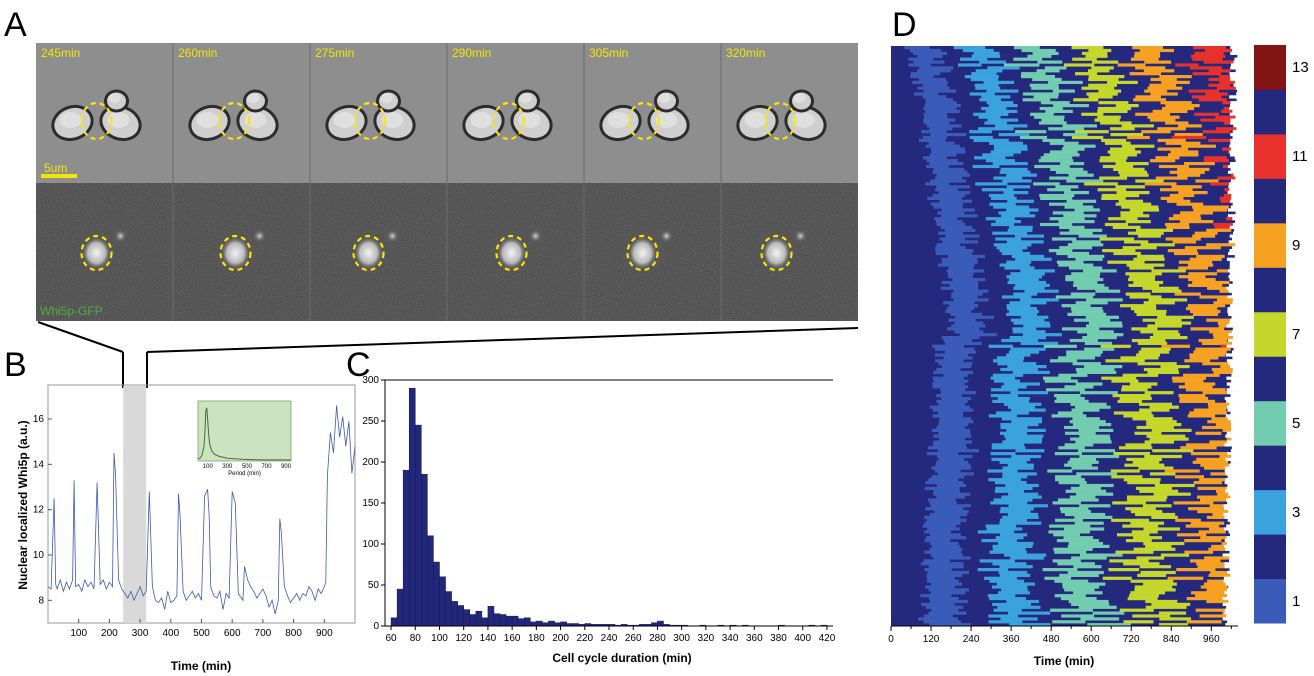 The image size is (1314, 676). Describe the element at coordinates (471, 53) in the screenshot. I see `time-label: 290min` at that location.